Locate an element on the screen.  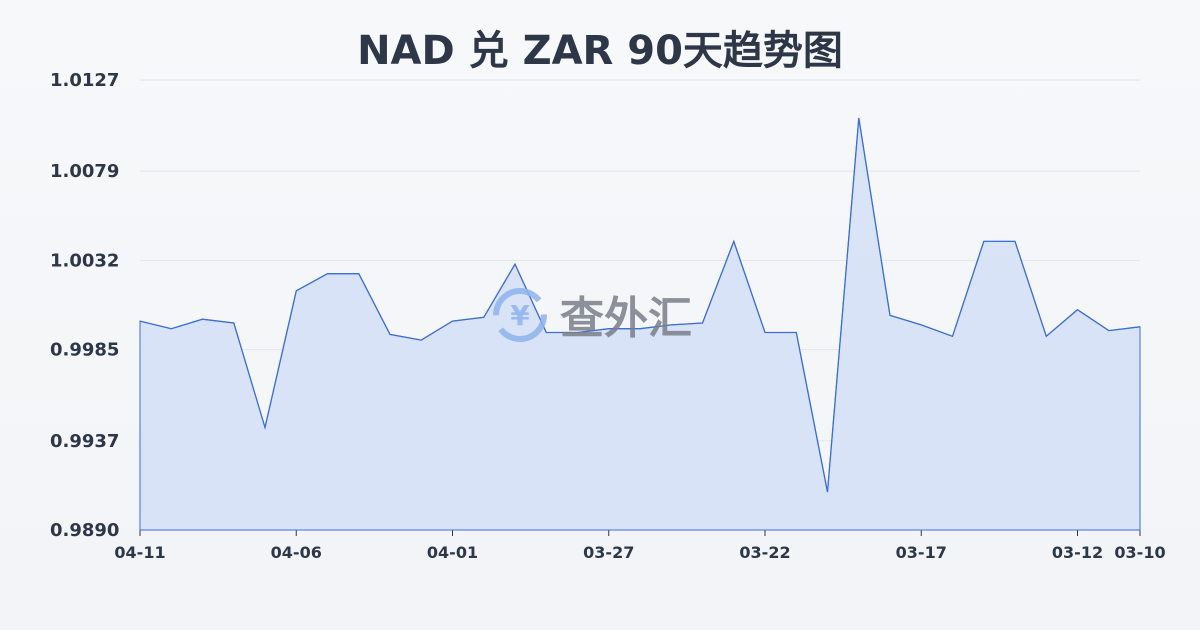
y-tick-label: 0.9890 is located at coordinates (84, 530).